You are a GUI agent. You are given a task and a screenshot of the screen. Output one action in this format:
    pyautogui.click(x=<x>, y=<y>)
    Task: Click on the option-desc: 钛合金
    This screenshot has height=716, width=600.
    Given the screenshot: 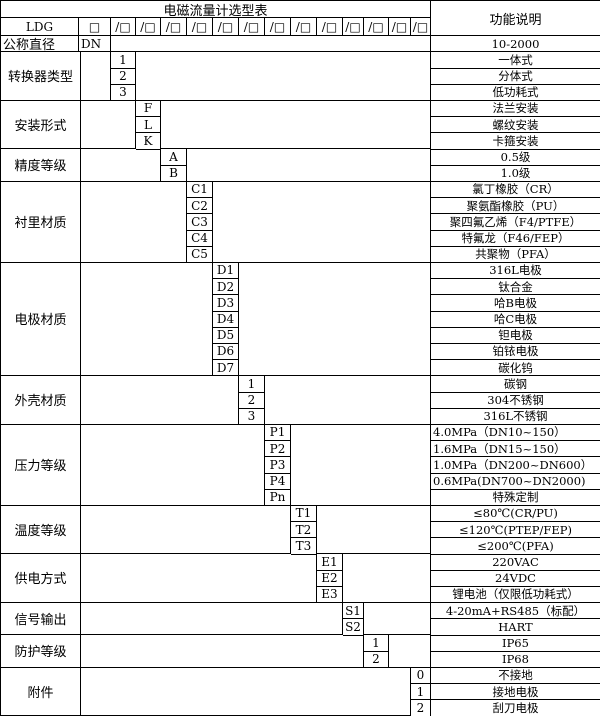 What is the action you would take?
    pyautogui.click(x=515, y=287)
    